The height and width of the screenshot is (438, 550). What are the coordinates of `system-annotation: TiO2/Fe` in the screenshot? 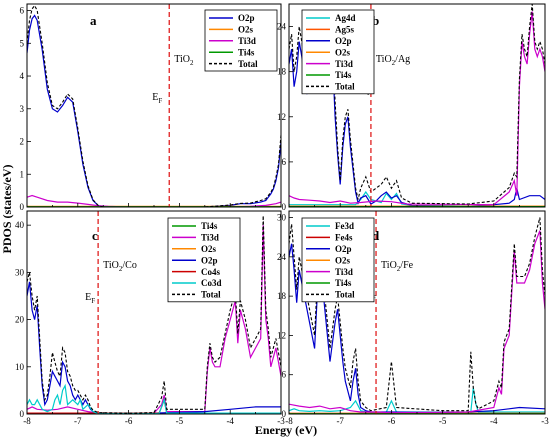 It's located at (397, 266).